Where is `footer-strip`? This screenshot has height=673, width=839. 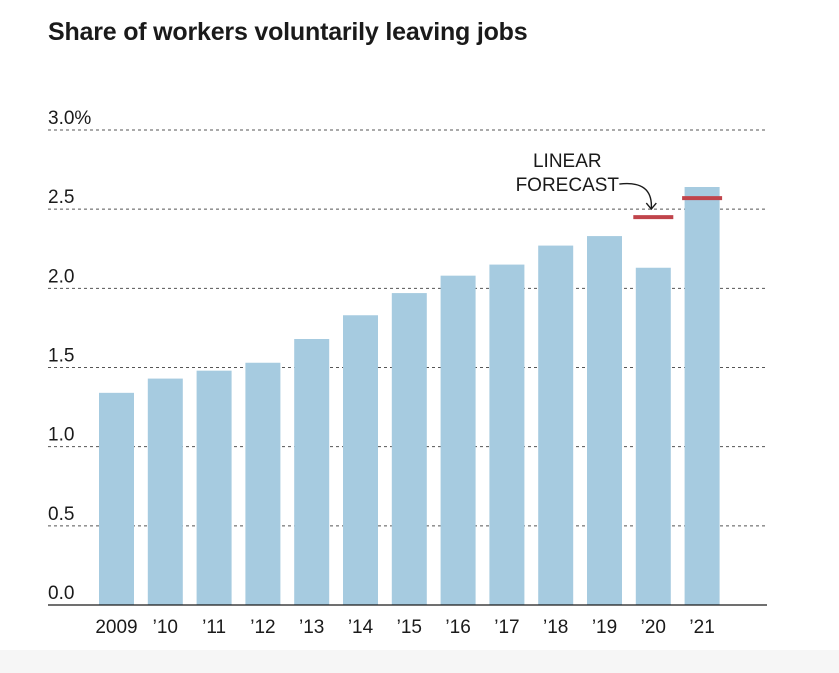
footer-strip is located at coordinates (419, 661).